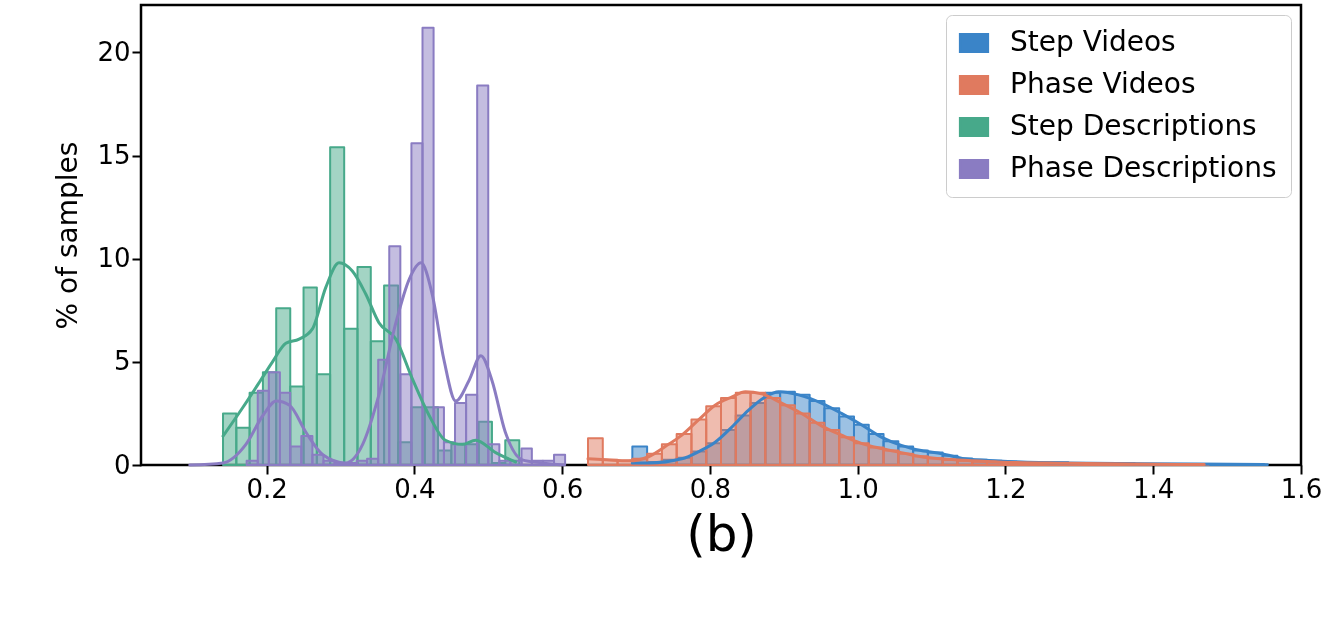 The height and width of the screenshot is (624, 1344). What do you see at coordinates (562, 488) in the screenshot?
I see `x-tick-label: 0.6` at bounding box center [562, 488].